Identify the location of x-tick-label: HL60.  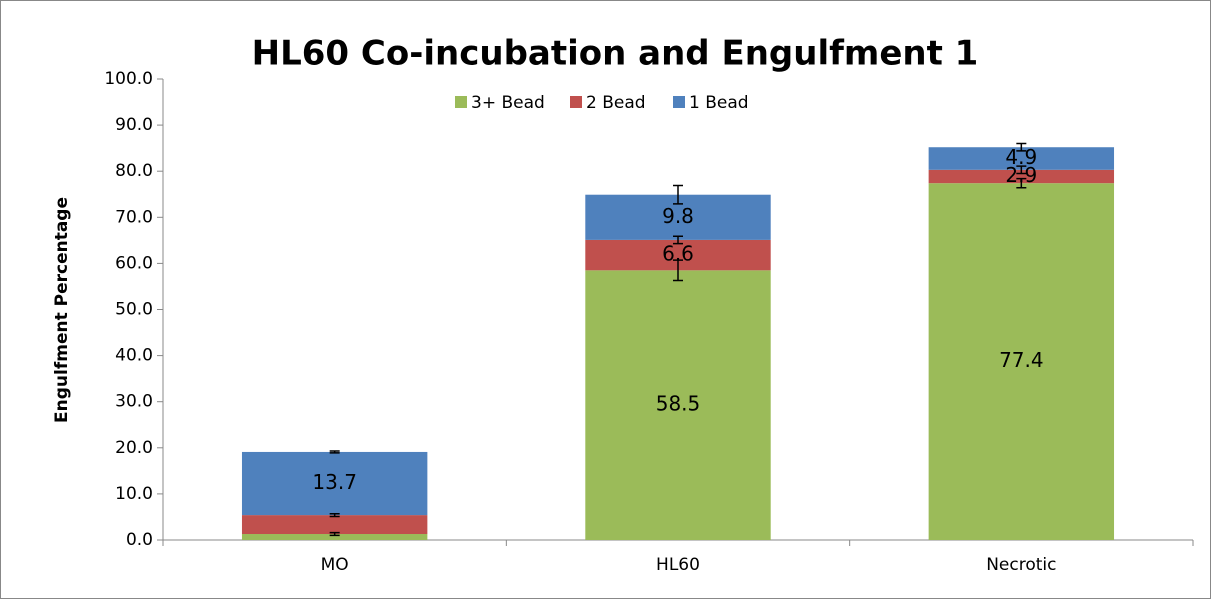
(678, 565).